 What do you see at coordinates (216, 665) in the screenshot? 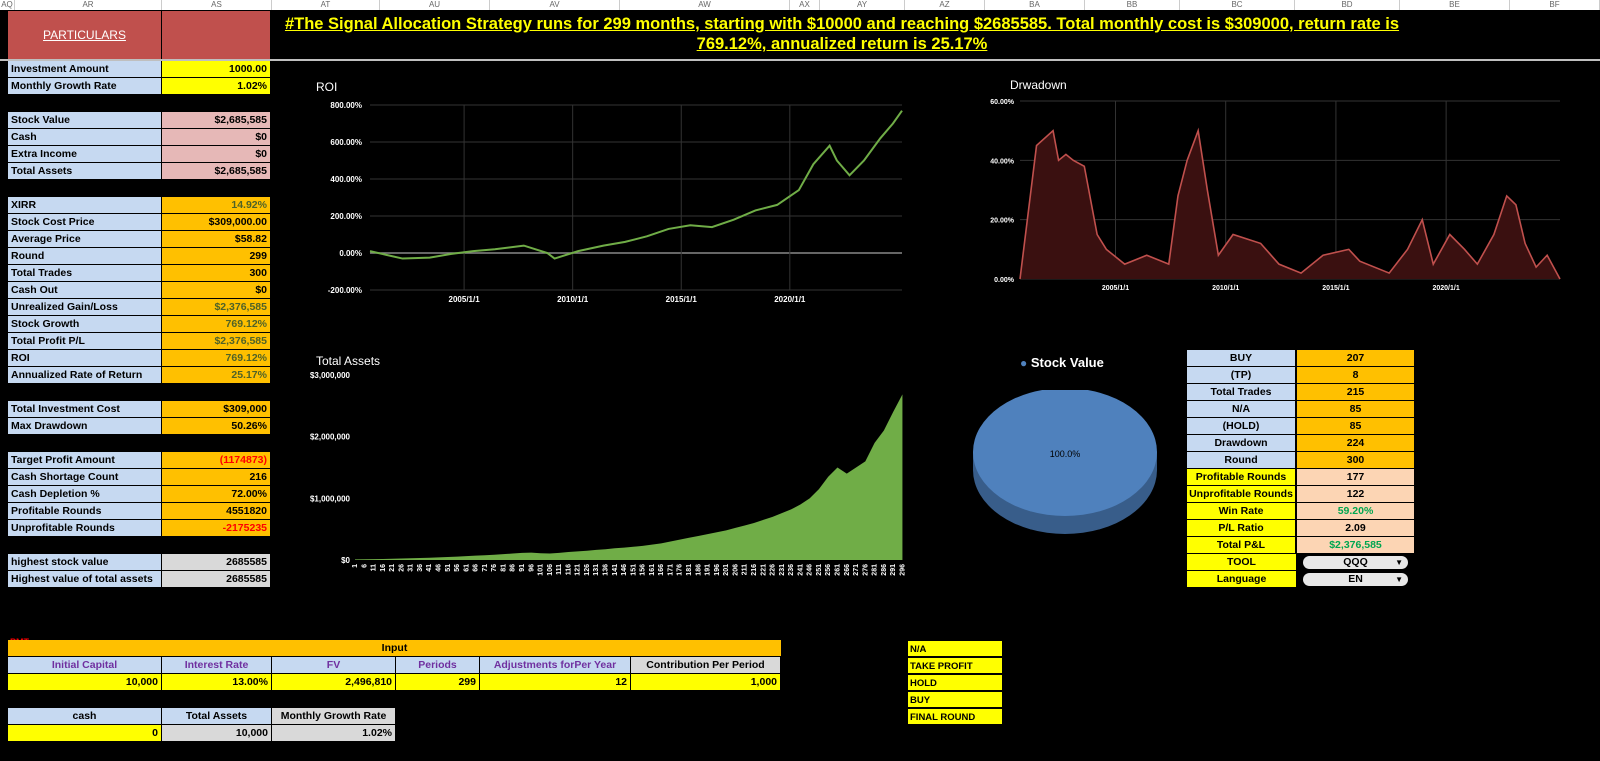
I see `input-header-interest-rate: Interest Rate` at bounding box center [216, 665].